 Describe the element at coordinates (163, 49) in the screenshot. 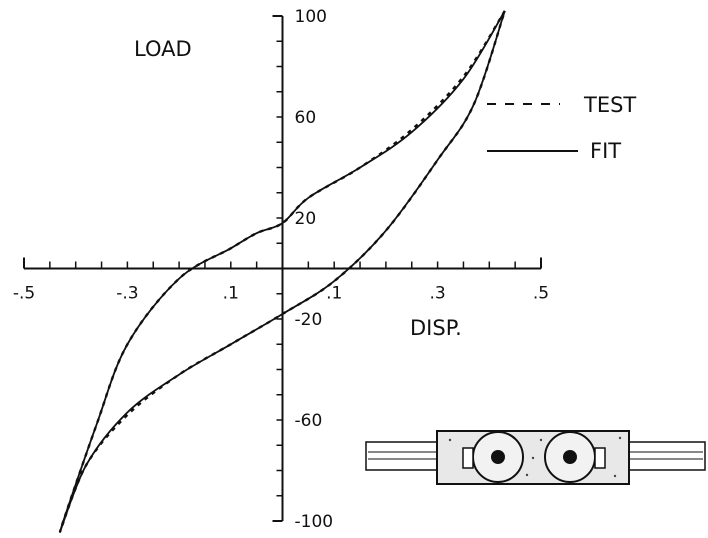

I see `y-axis-title: LOAD` at that location.